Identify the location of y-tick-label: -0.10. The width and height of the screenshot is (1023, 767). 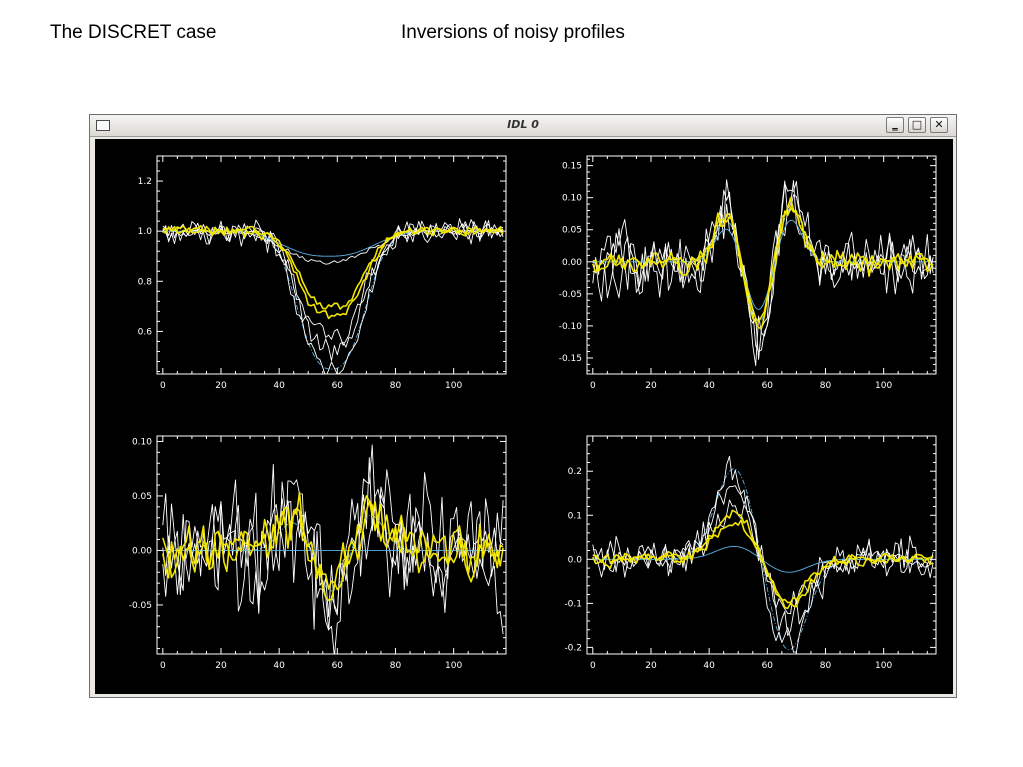
(571, 327).